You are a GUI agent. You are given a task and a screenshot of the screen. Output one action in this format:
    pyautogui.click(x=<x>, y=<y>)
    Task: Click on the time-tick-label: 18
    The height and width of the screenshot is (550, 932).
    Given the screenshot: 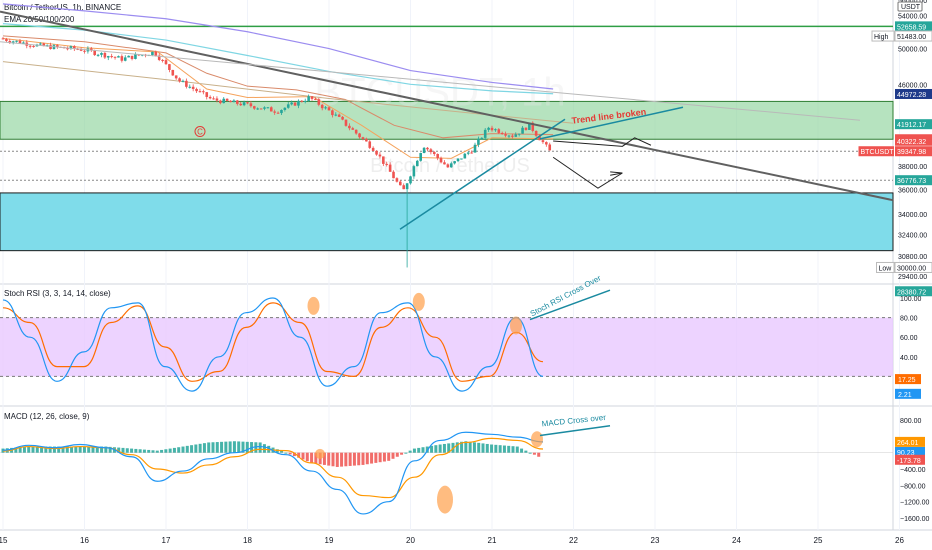 What is the action you would take?
    pyautogui.click(x=247, y=540)
    